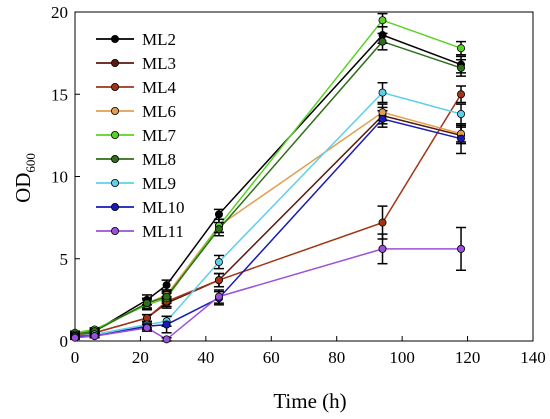 The height and width of the screenshot is (419, 550). Describe the element at coordinates (136, 159) in the screenshot. I see `legend-item-ml8: ML8` at that location.